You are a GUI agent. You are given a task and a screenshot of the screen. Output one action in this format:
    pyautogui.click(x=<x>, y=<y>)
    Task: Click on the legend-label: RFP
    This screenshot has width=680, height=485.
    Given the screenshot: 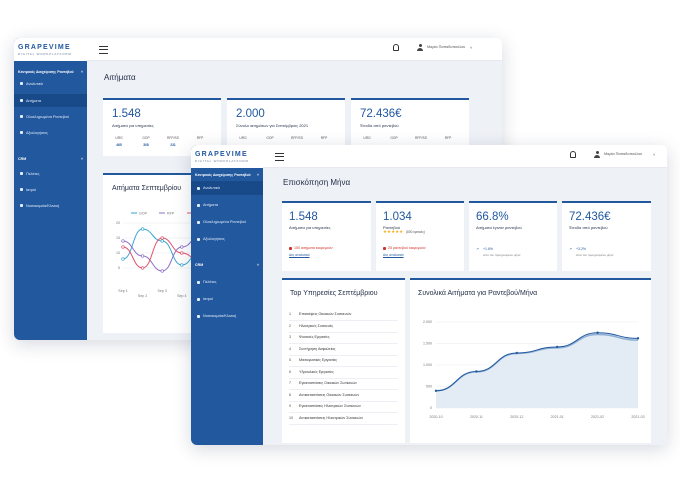 What is the action you would take?
    pyautogui.click(x=171, y=214)
    